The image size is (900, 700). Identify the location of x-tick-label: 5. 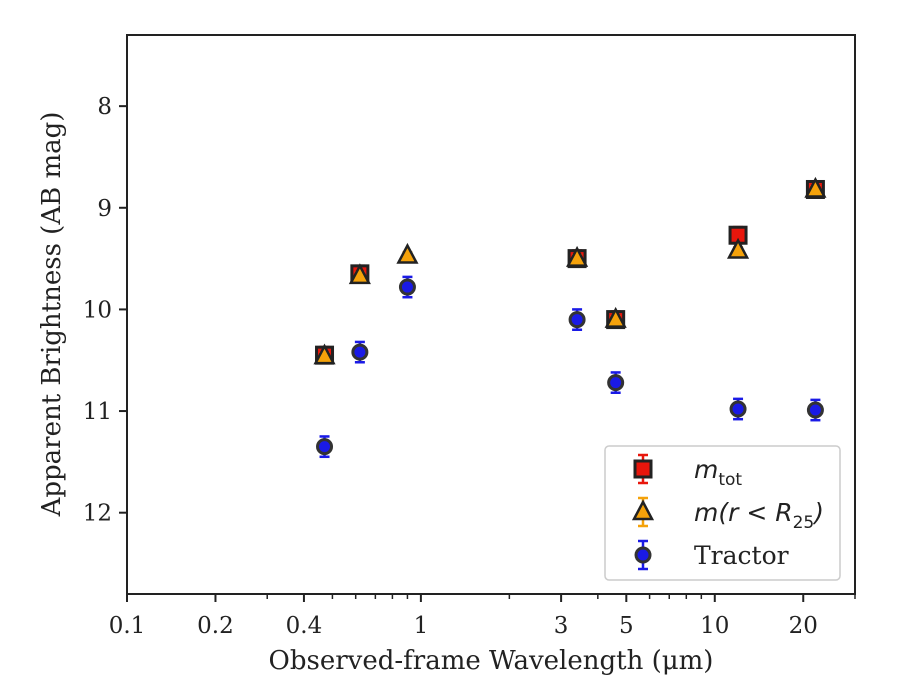
(626, 626).